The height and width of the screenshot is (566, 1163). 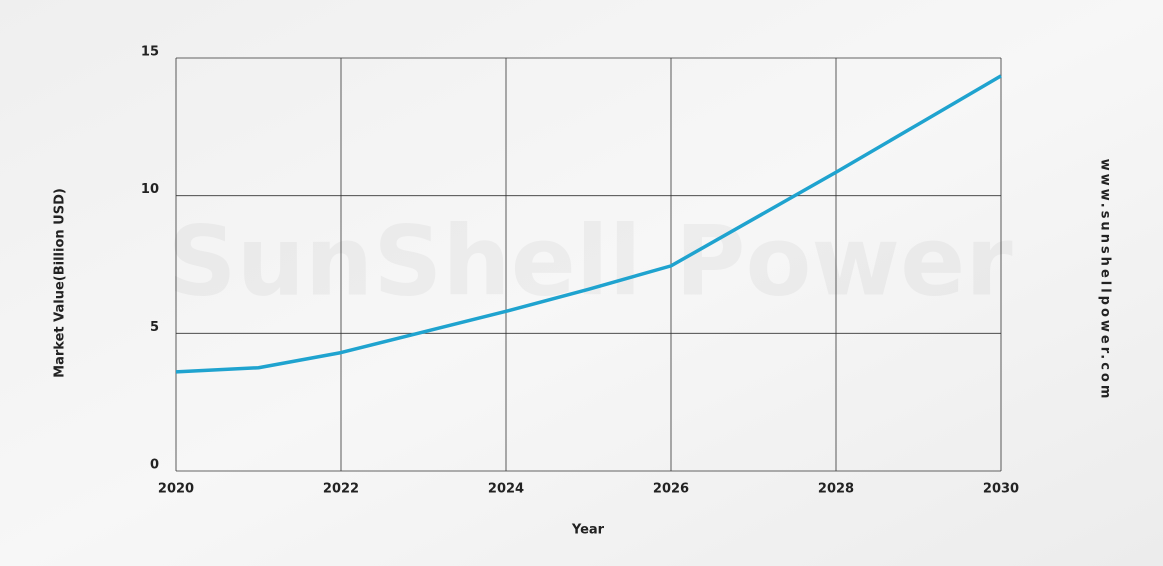 I want to click on y-axis-label: Market Value(Billion USD), so click(x=60, y=283).